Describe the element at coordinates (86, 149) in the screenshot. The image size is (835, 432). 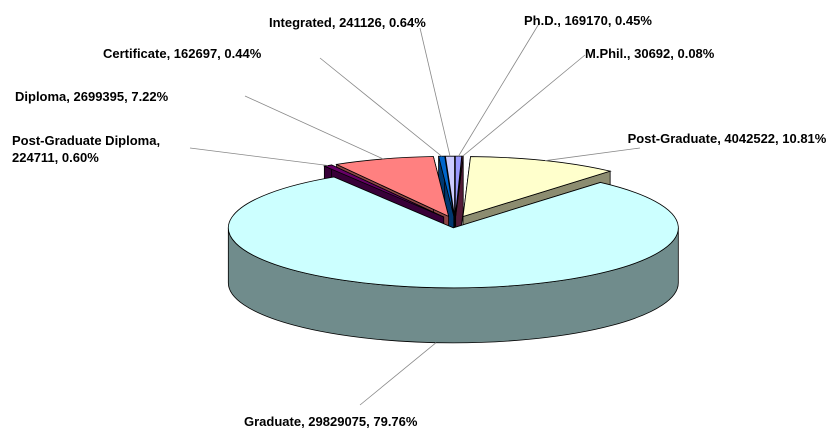
I see `data-label: Post-Graduate Diploma, 224711, 0.60%` at that location.